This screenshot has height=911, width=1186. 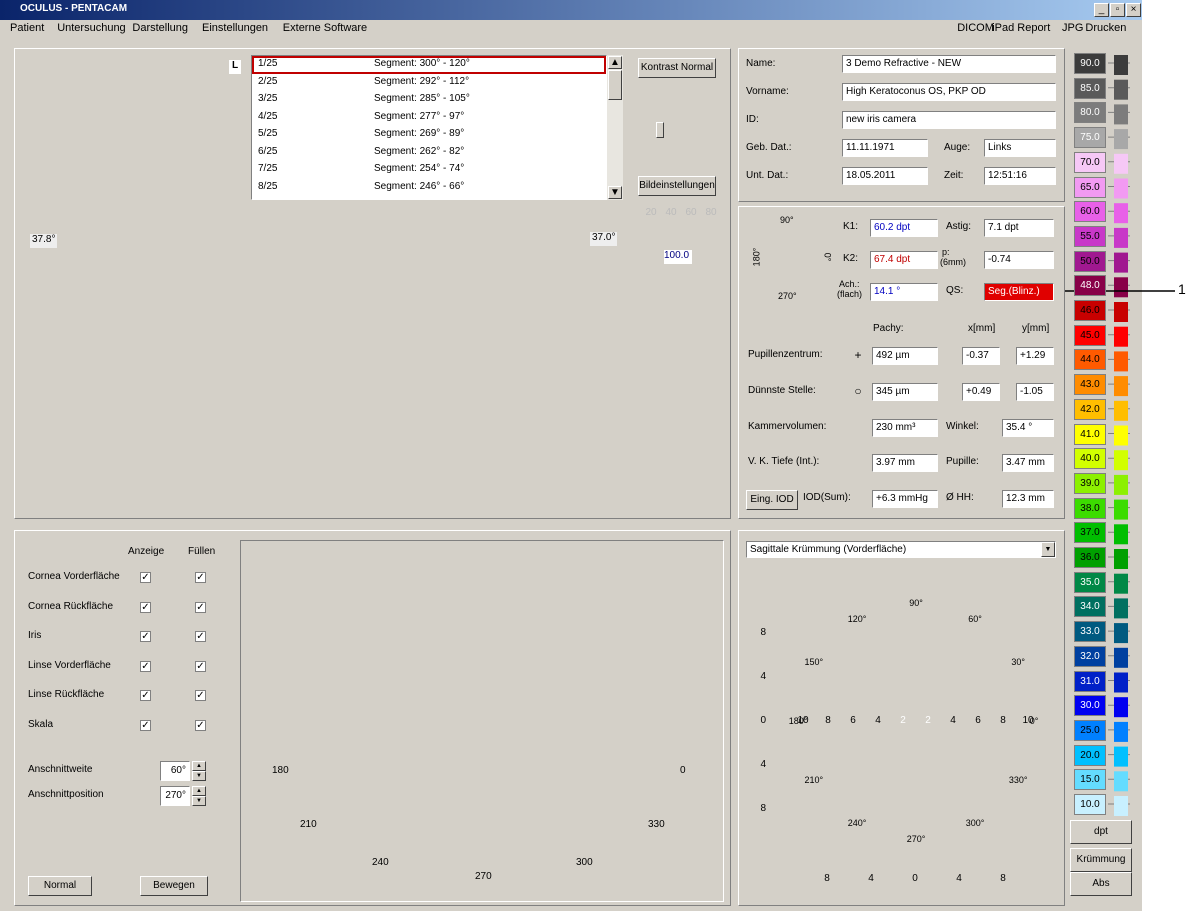 I want to click on segment-index: 1/25, so click(x=268, y=63).